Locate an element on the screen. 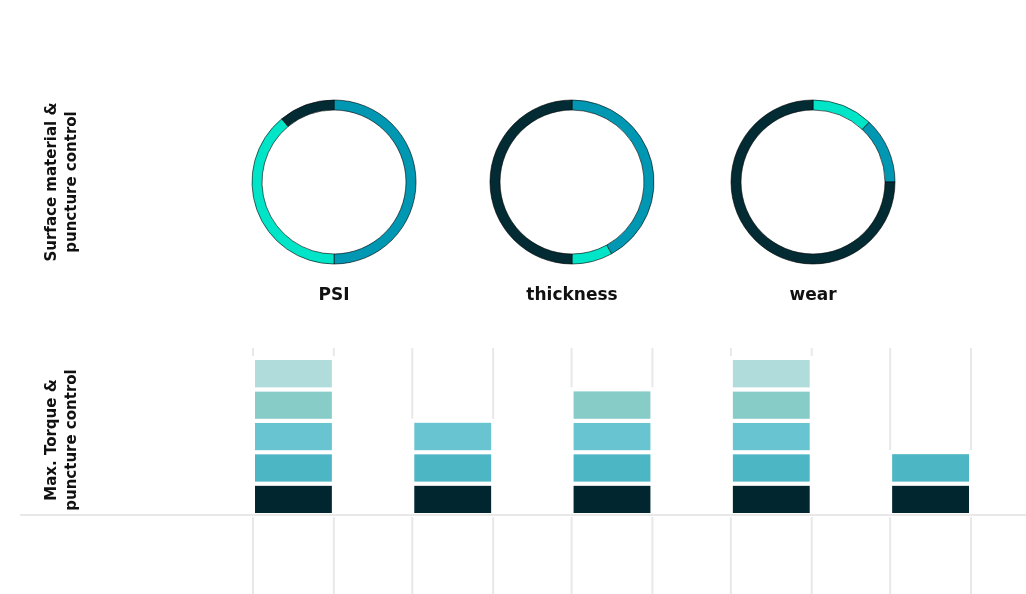  y-axis-title: Max. Torque & puncture control is located at coordinates (61, 440).